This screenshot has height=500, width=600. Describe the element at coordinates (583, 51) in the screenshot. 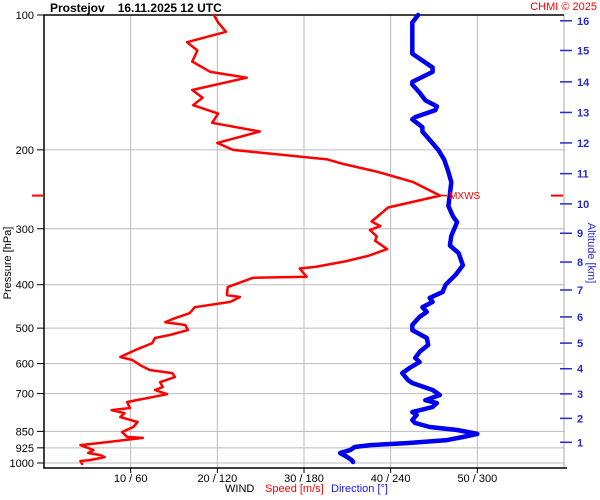

I see `altitude-tick-label: 15` at that location.